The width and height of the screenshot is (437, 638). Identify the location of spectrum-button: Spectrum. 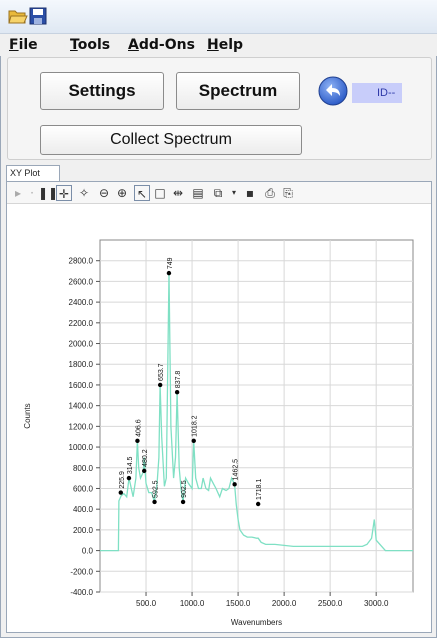
(238, 91).